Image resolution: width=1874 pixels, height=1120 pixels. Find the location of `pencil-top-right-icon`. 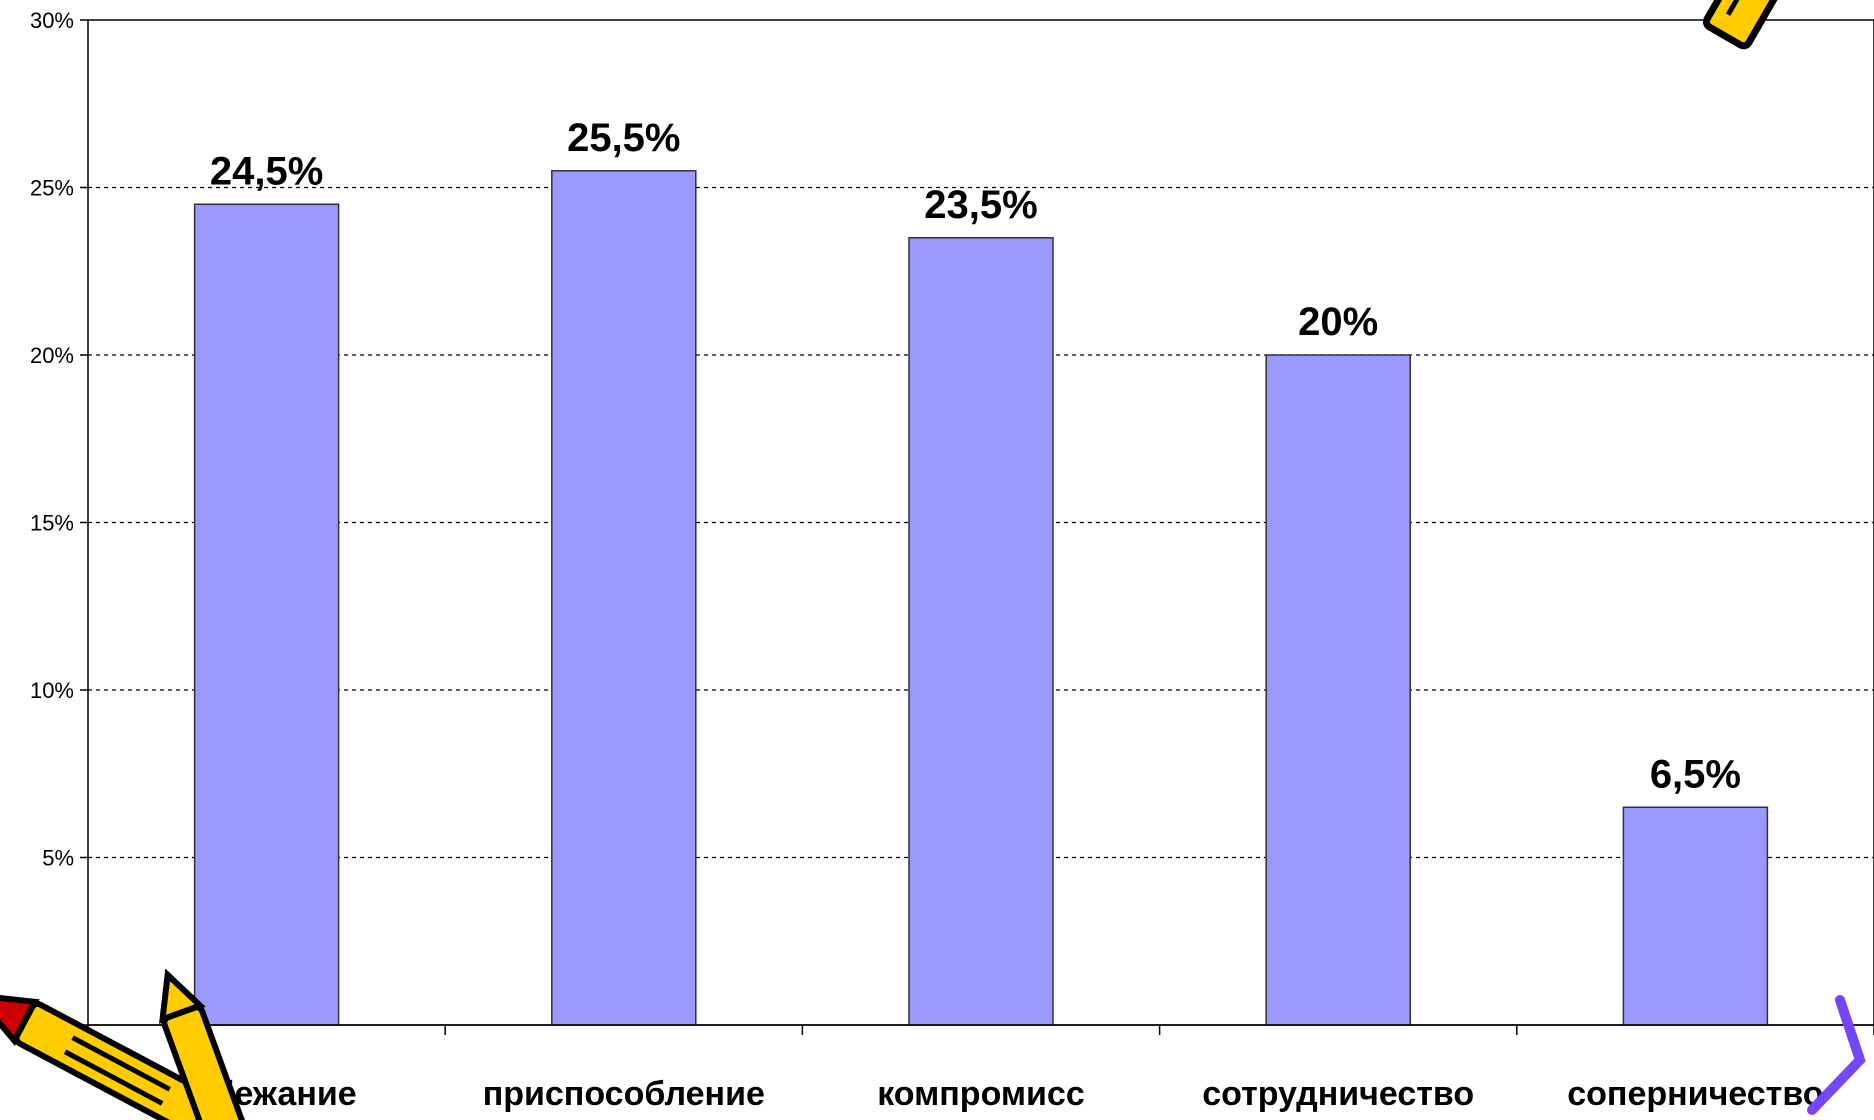

pencil-top-right-icon is located at coordinates (1752, 25).